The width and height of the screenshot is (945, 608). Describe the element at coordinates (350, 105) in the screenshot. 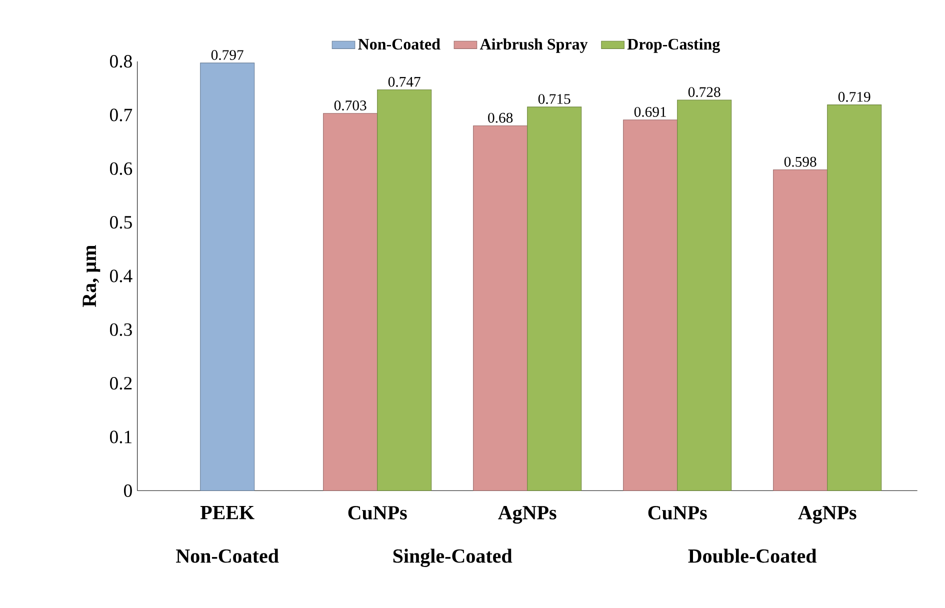

I see `data-label: 0.703` at that location.